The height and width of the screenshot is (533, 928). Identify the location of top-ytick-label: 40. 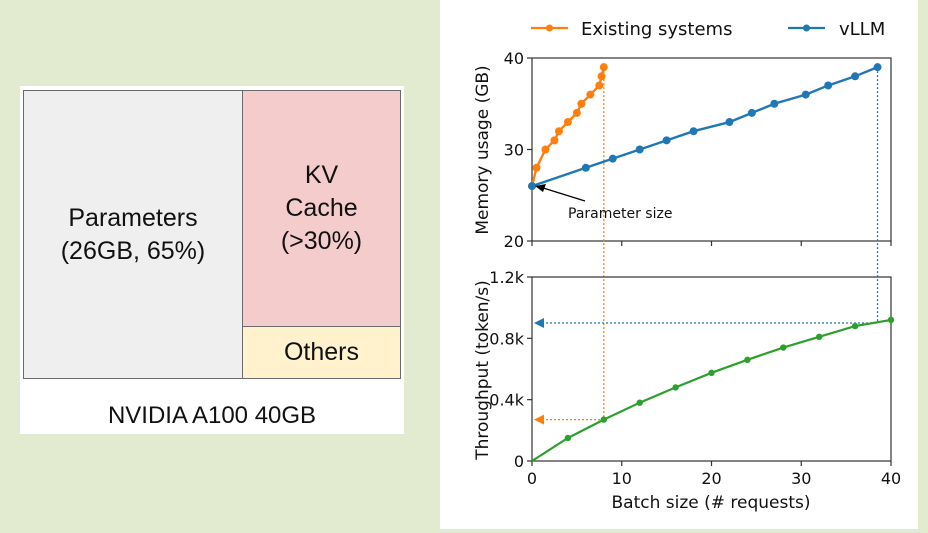
(514, 58).